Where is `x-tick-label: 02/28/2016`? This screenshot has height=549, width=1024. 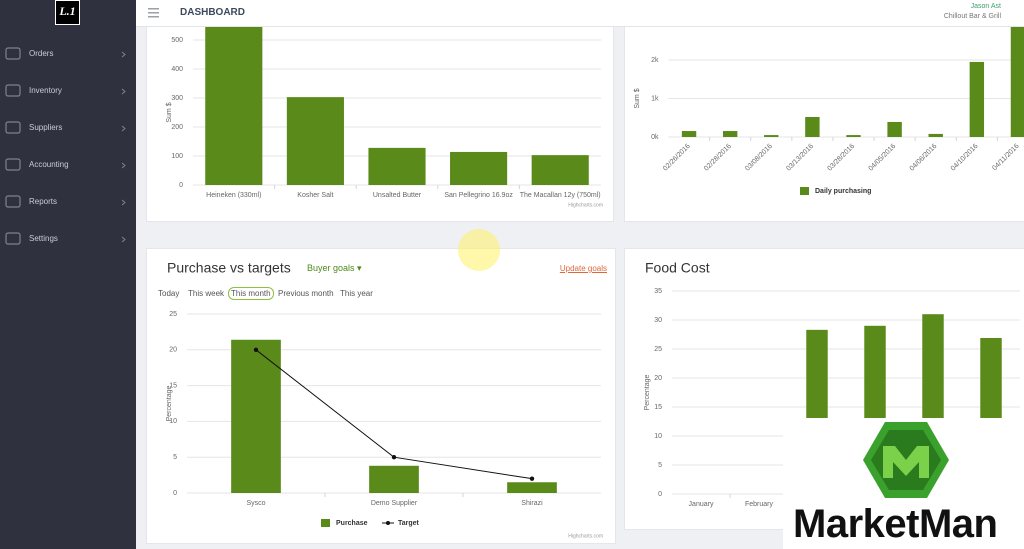 x-tick-label: 02/28/2016 is located at coordinates (718, 158).